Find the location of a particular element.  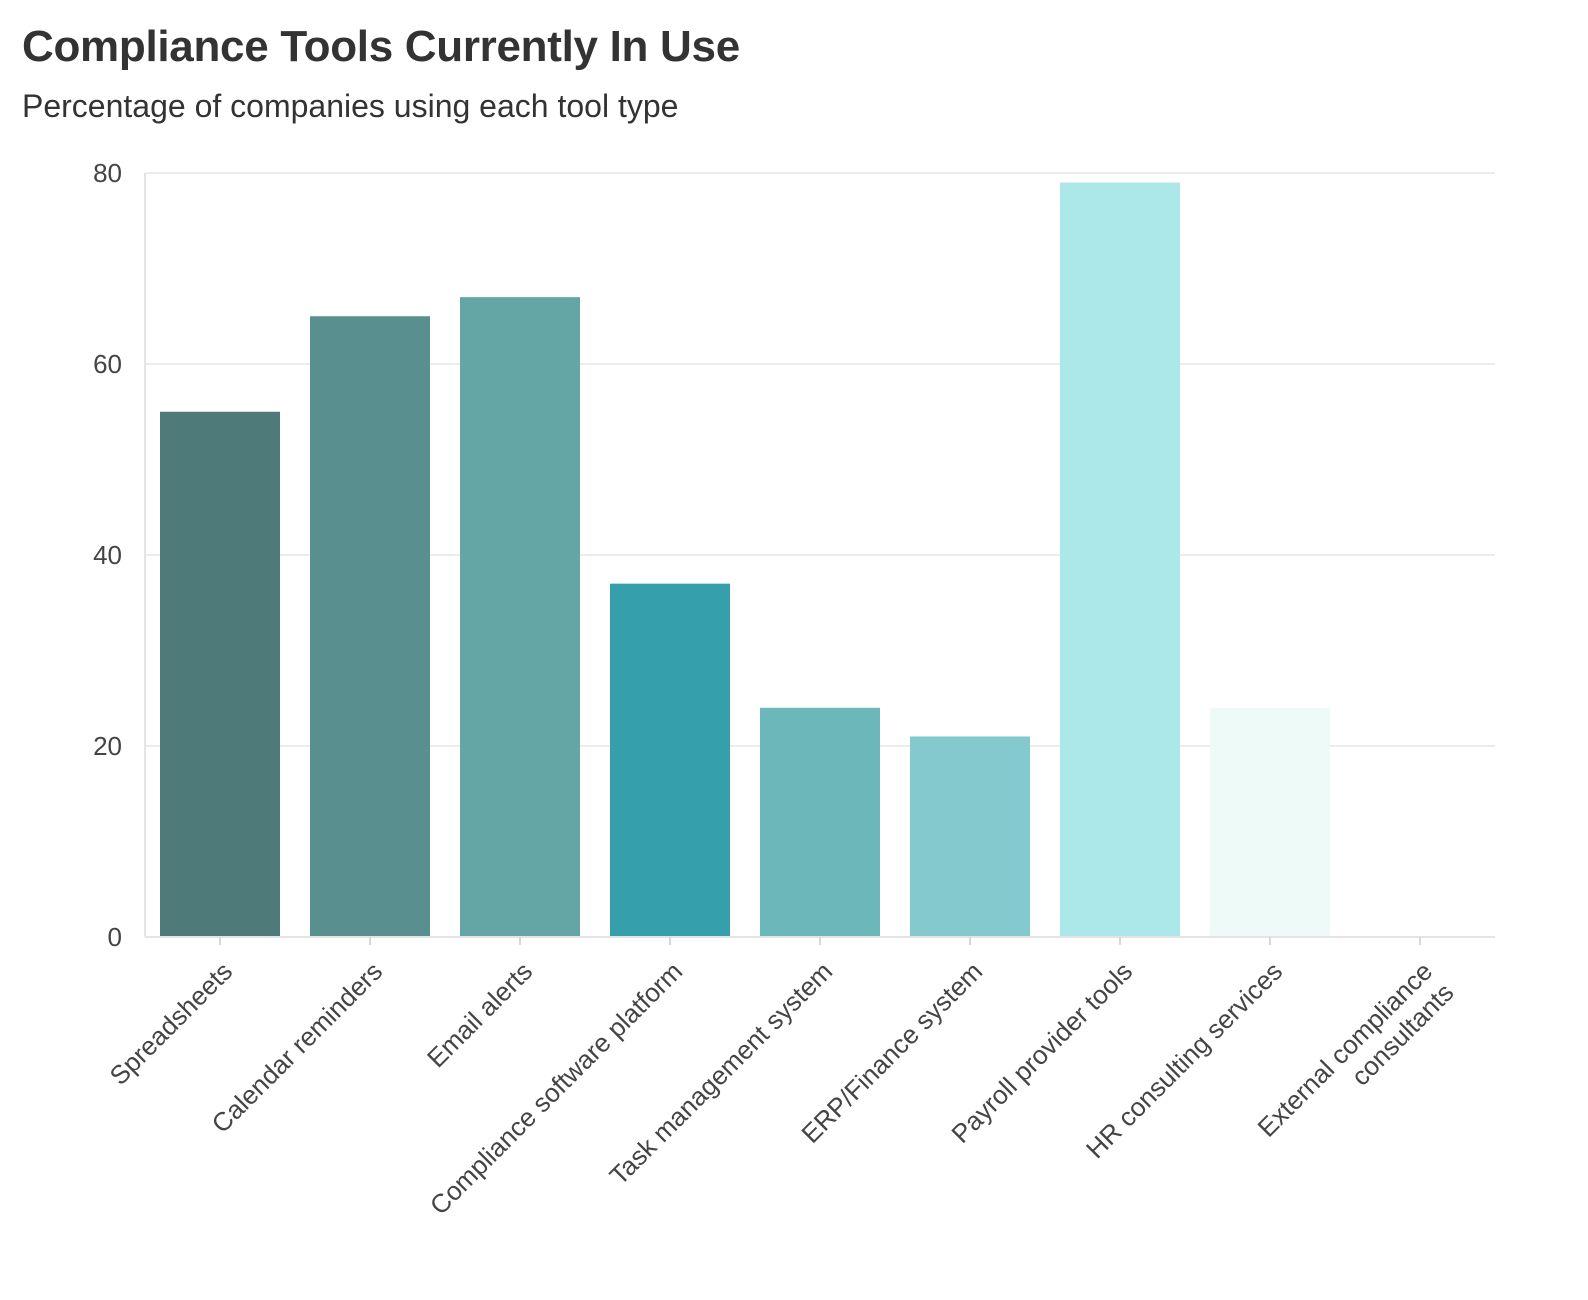

x-category-label-line: Compliance software platform is located at coordinates (556, 1088).